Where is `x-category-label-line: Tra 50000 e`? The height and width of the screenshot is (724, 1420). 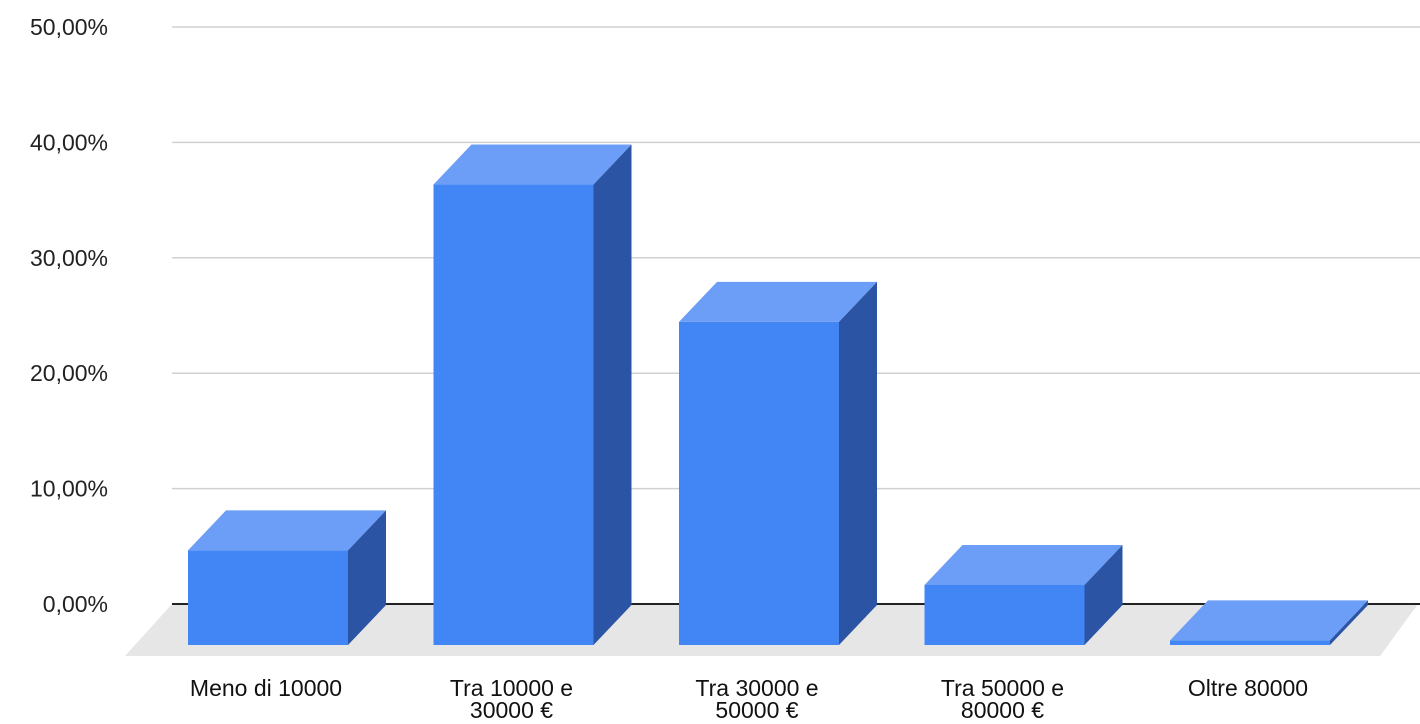 x-category-label-line: Tra 50000 e is located at coordinates (1002, 688).